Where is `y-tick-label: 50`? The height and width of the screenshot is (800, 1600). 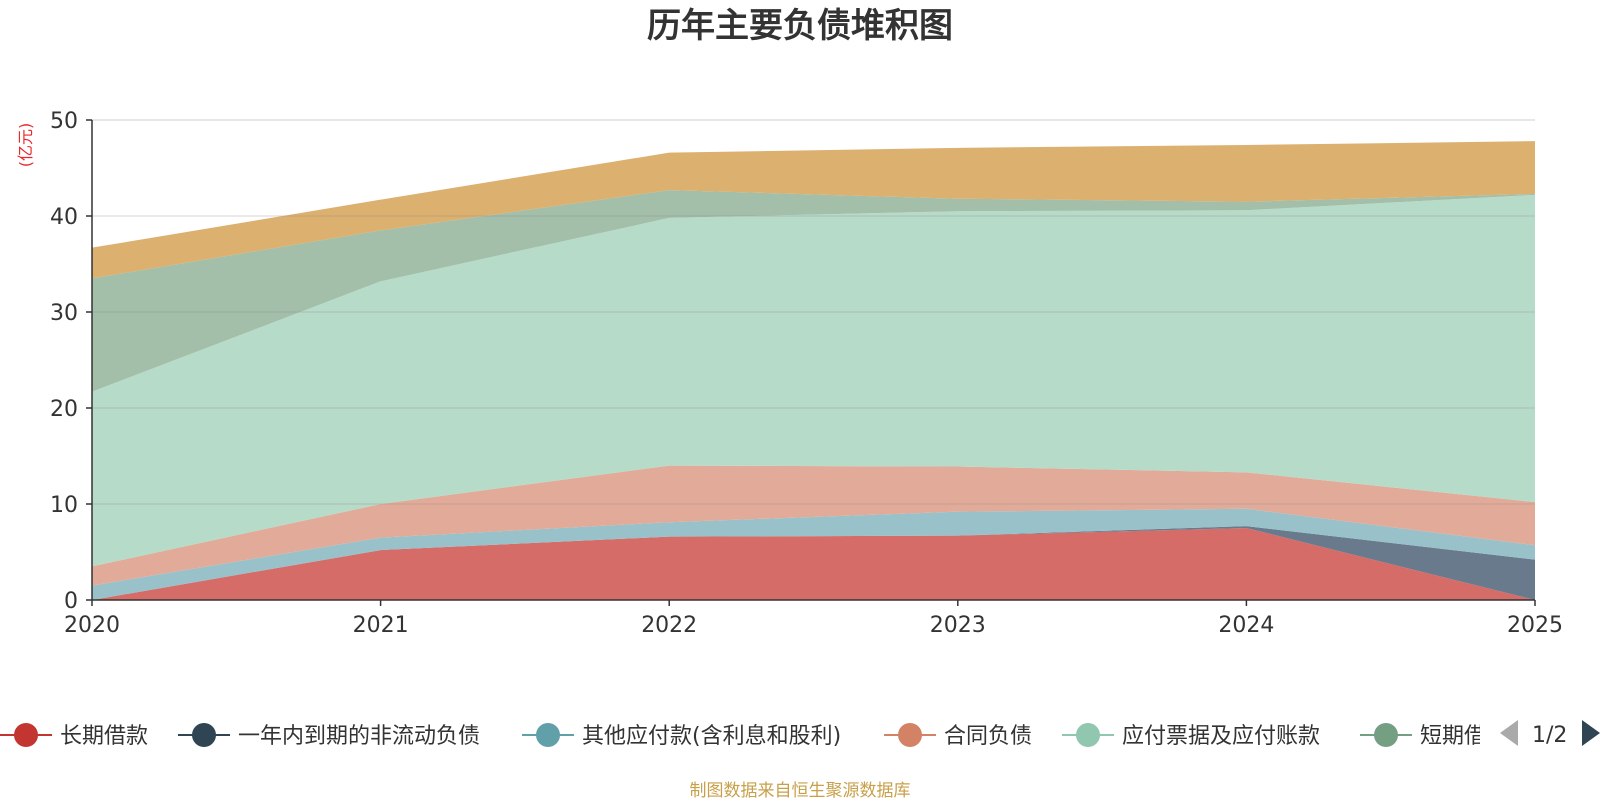
y-tick-label: 50 is located at coordinates (64, 121).